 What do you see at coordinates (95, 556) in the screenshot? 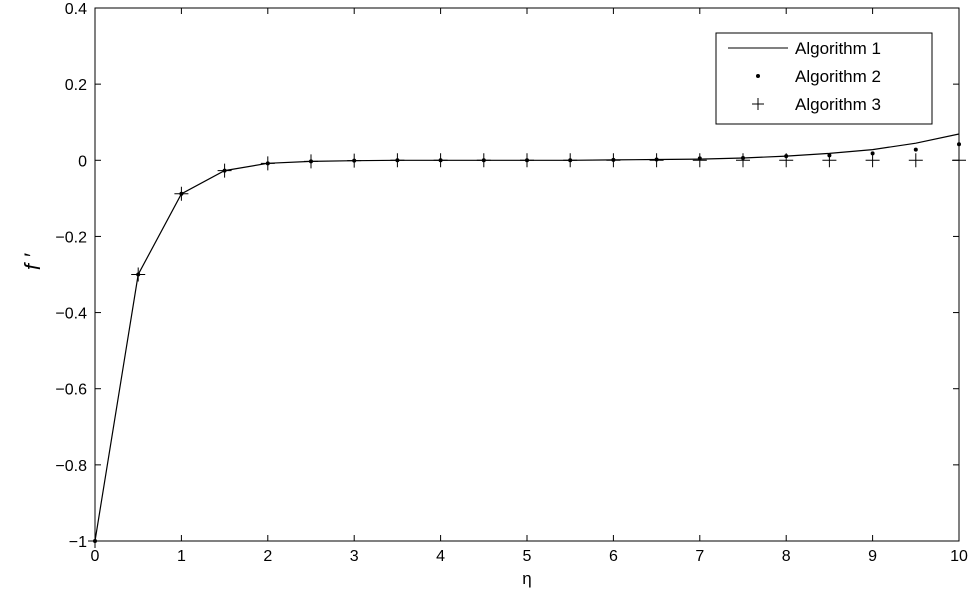
I see `x-tick-label: 0` at bounding box center [95, 556].